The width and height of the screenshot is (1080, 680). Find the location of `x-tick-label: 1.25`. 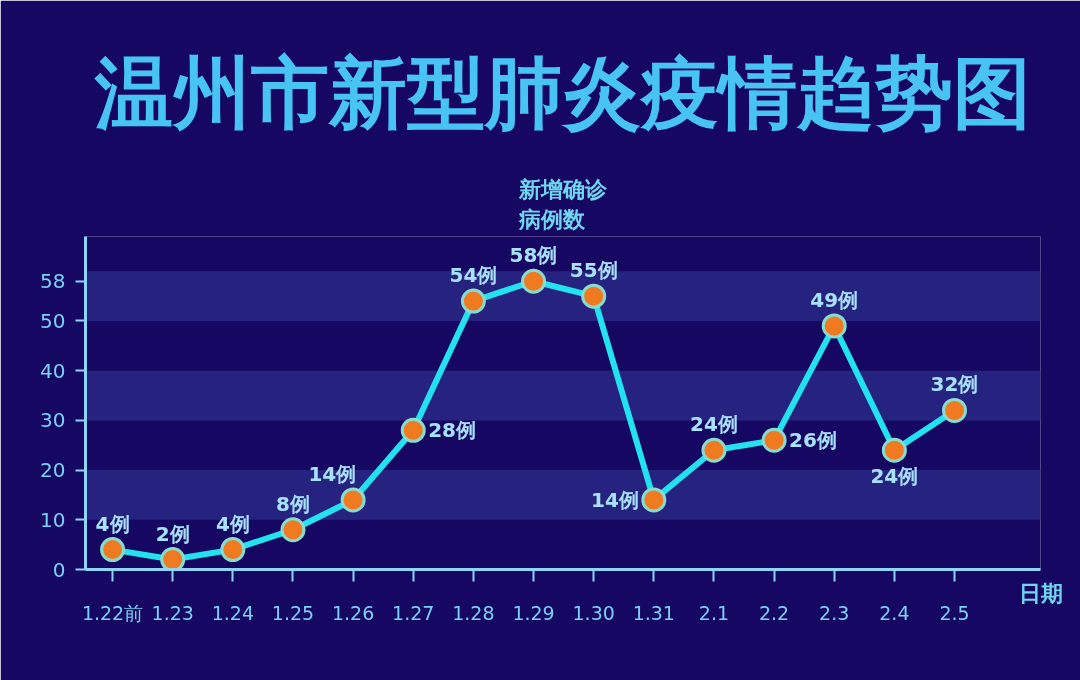

x-tick-label: 1.25 is located at coordinates (293, 612).